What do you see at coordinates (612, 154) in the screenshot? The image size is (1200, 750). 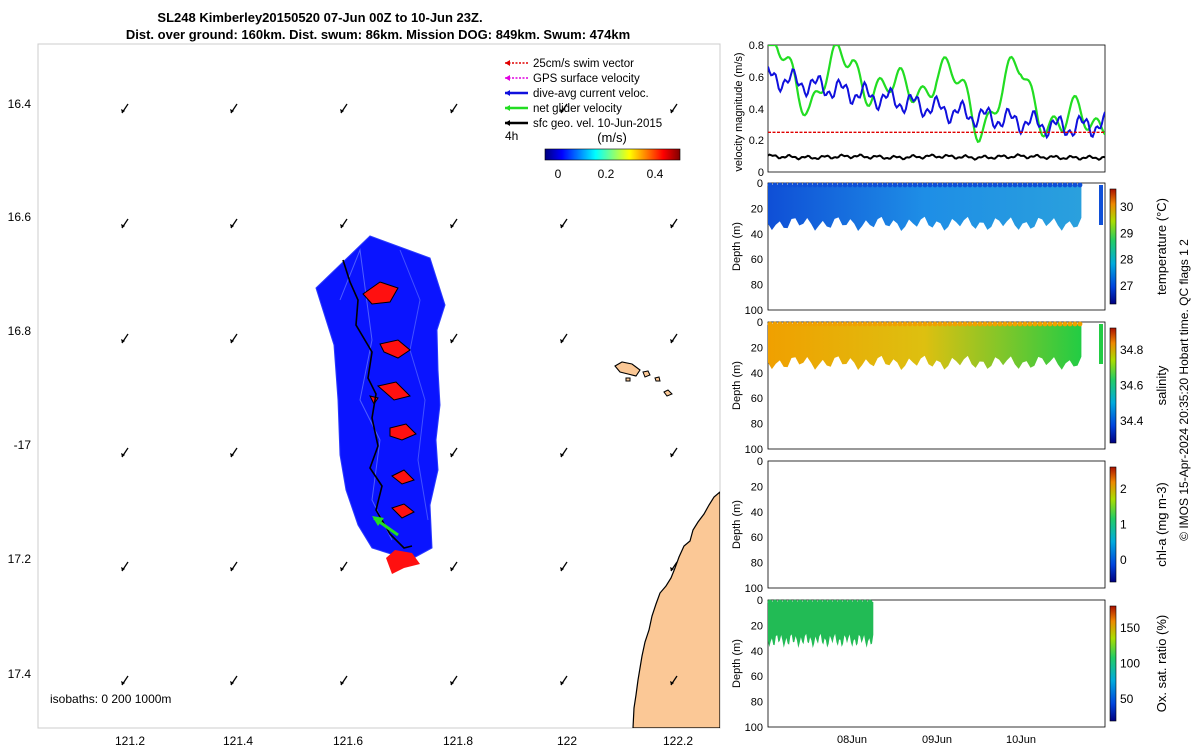 I see `speed-colorbar` at bounding box center [612, 154].